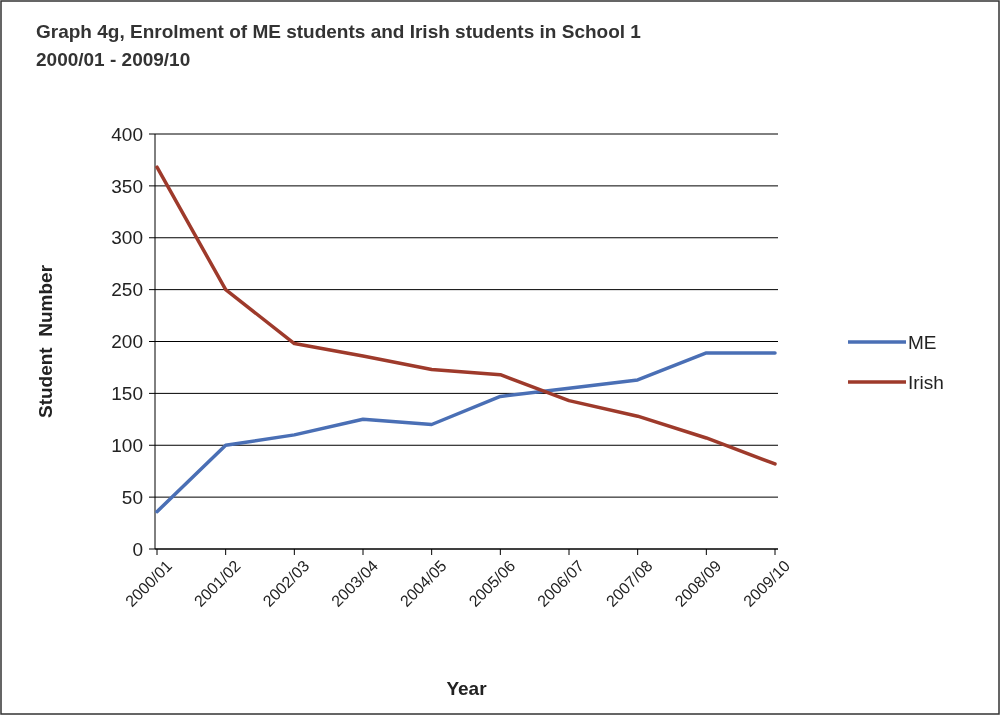  I want to click on y-tick-label: 400, so click(127, 134).